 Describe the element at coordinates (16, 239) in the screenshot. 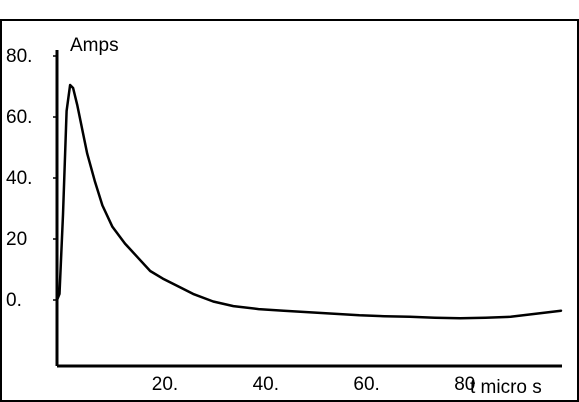

I see `y-tick-label: 20` at that location.